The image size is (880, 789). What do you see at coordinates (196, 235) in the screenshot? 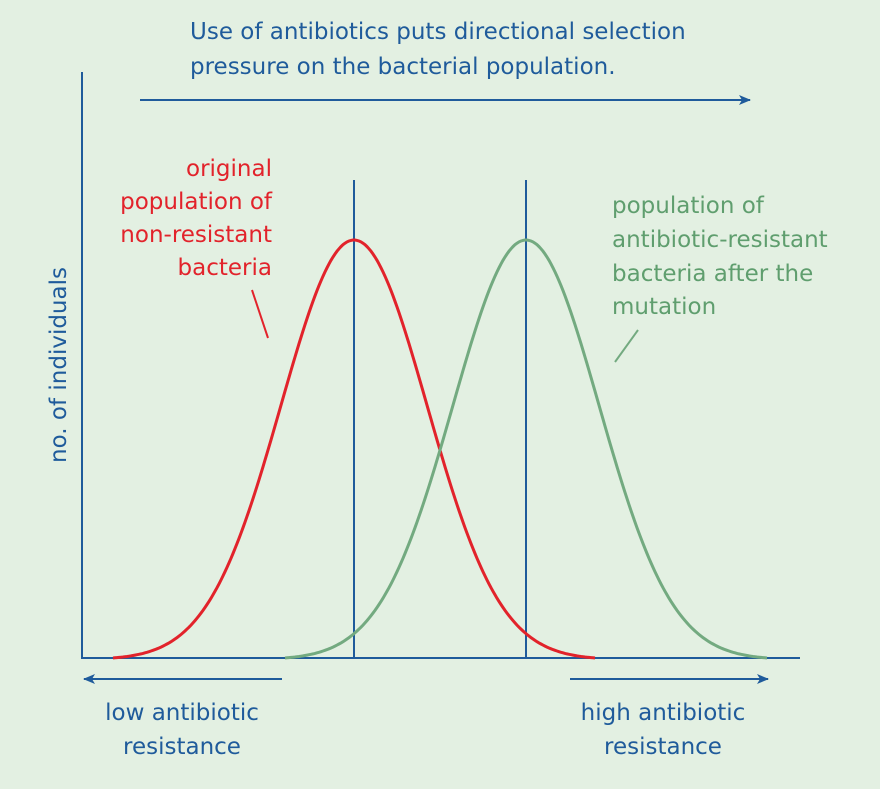
I see `original-label: non-resistant` at bounding box center [196, 235].